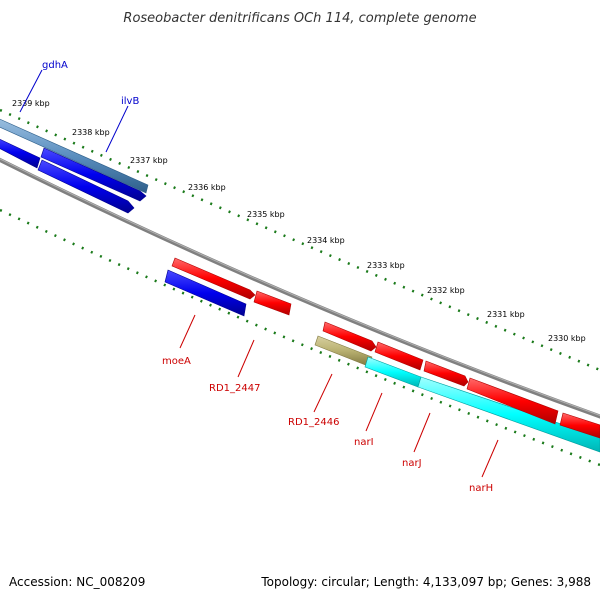  What do you see at coordinates (512, 401) in the screenshot?
I see `feature-red-narH` at bounding box center [512, 401].